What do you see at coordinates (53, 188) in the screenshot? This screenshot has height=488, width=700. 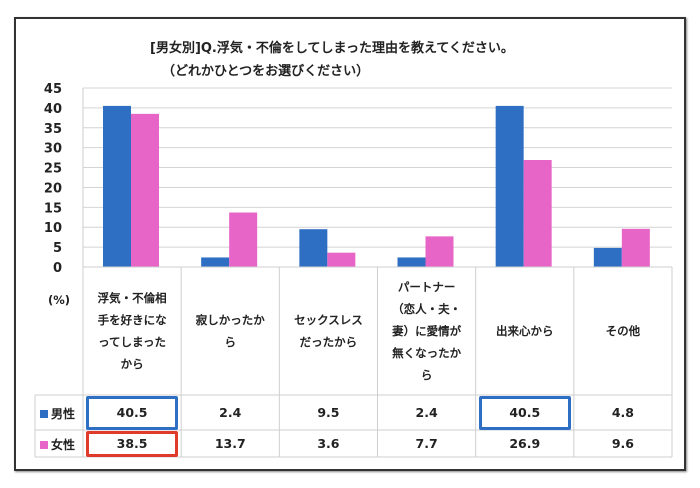 I see `y-tick-label: 20` at bounding box center [53, 188].